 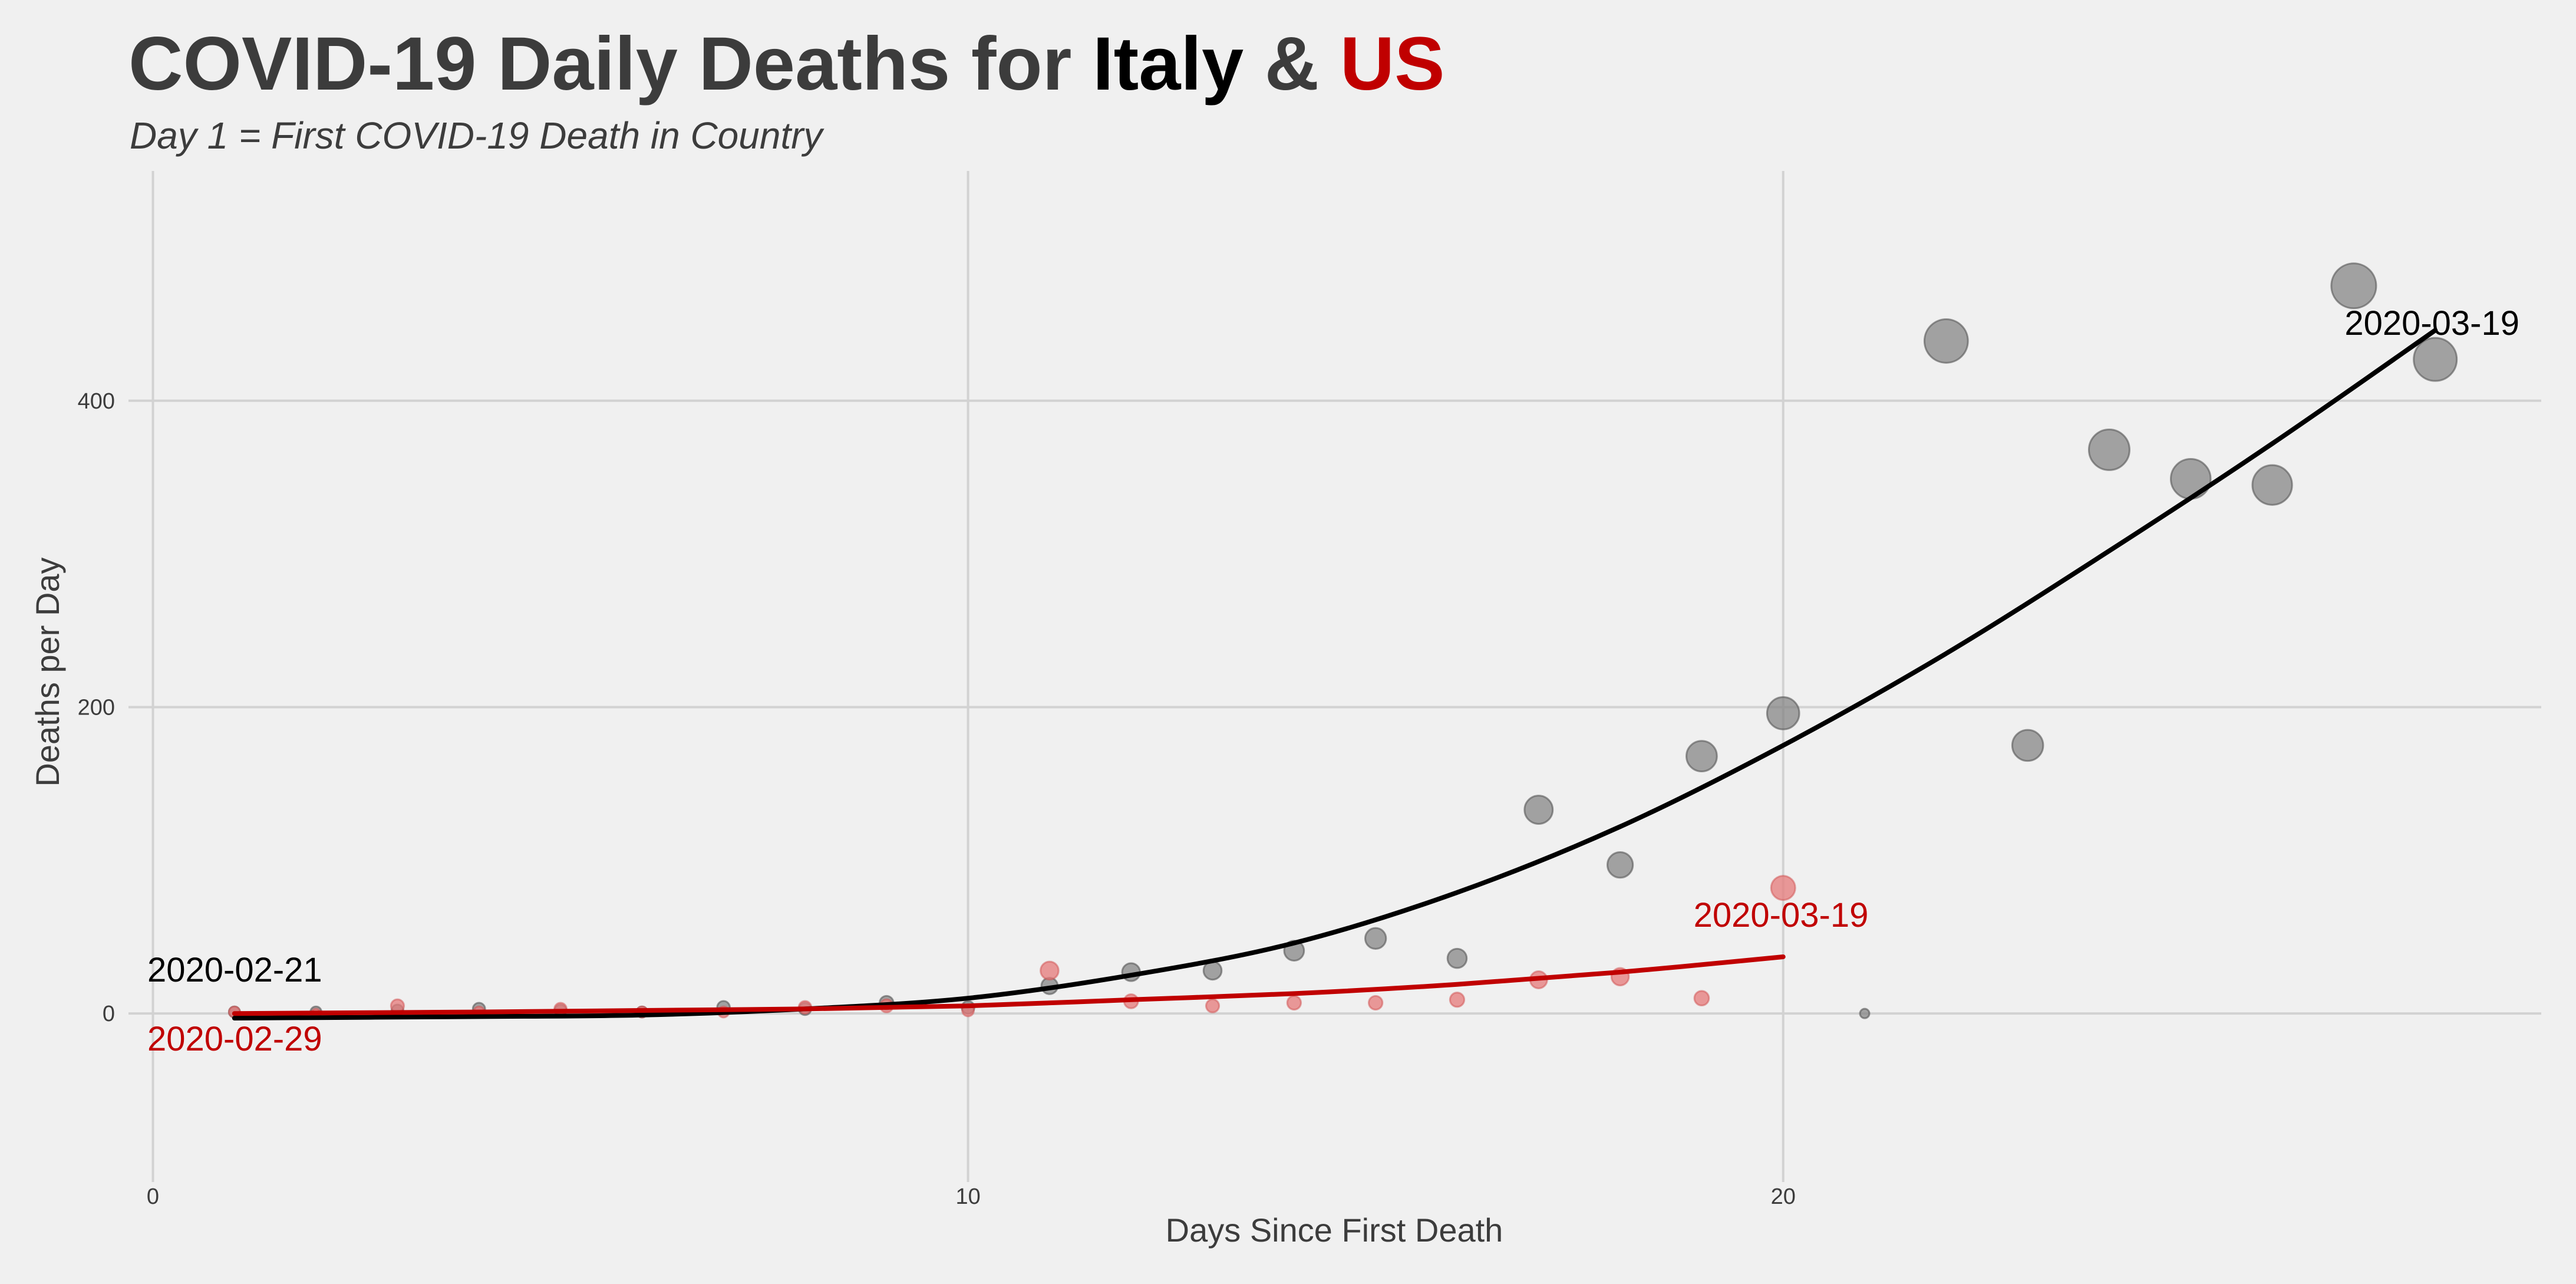 I want to click on italy-end-date-label: 2020-03-19, so click(x=2432, y=323).